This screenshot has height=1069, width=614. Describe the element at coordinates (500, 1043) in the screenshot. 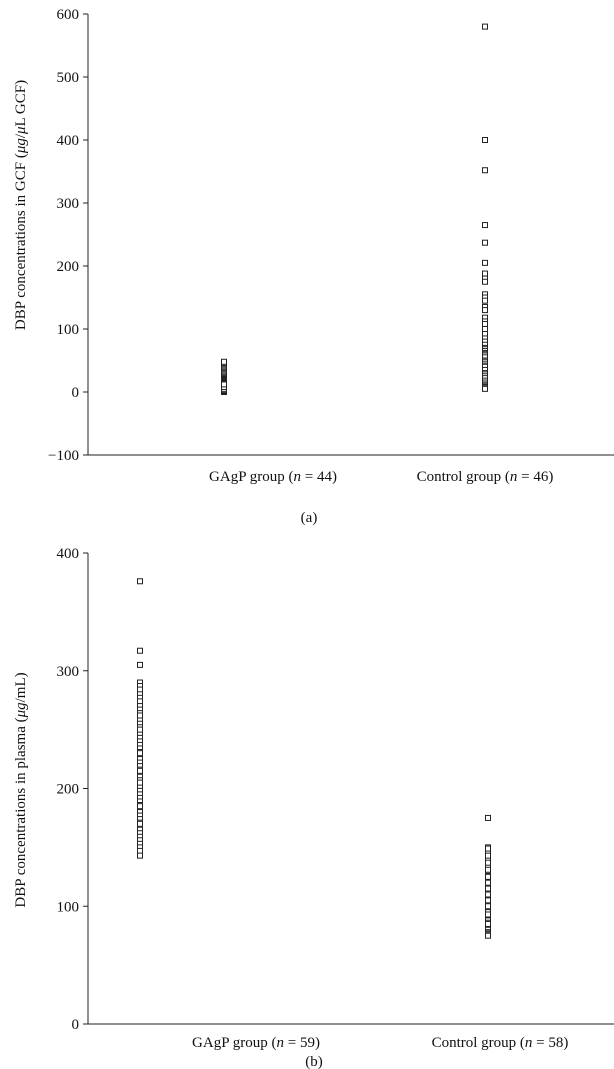

I see `x-tick-label: Control group (n = 58)` at that location.